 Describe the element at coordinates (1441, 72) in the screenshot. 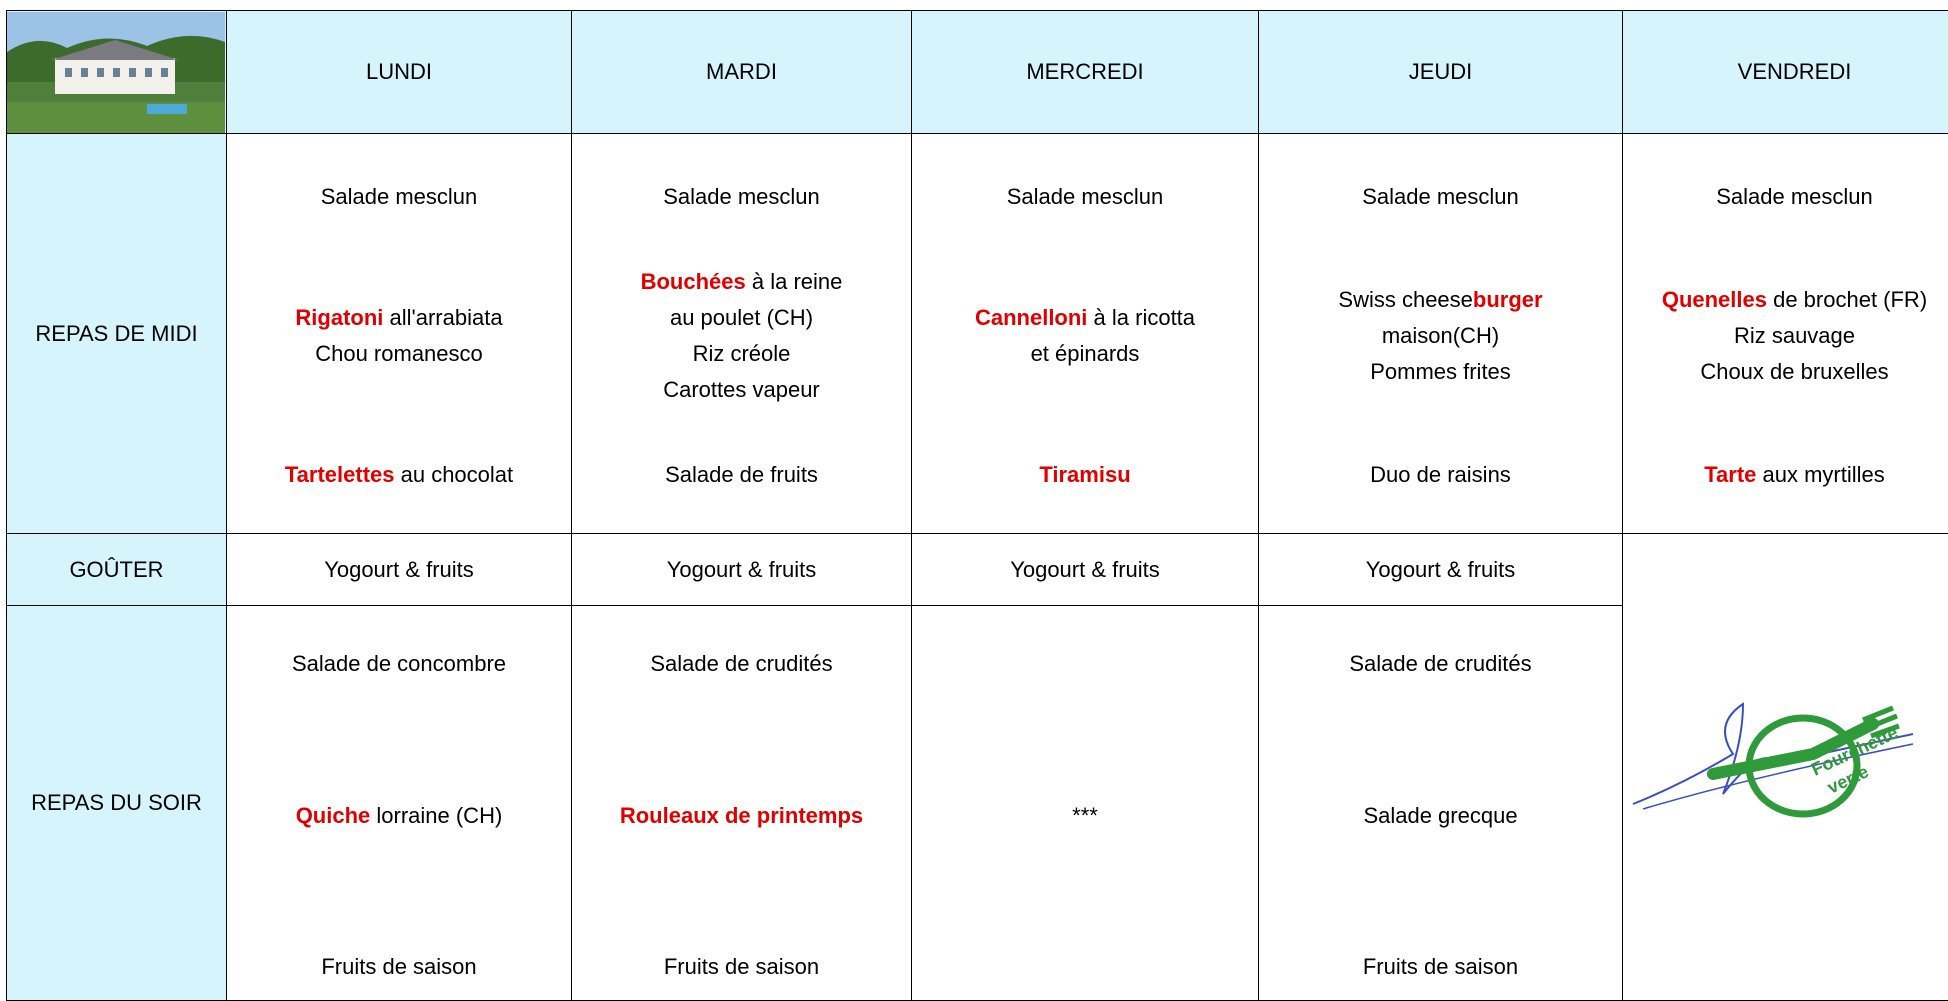

I see `day-header: JEUDI` at that location.